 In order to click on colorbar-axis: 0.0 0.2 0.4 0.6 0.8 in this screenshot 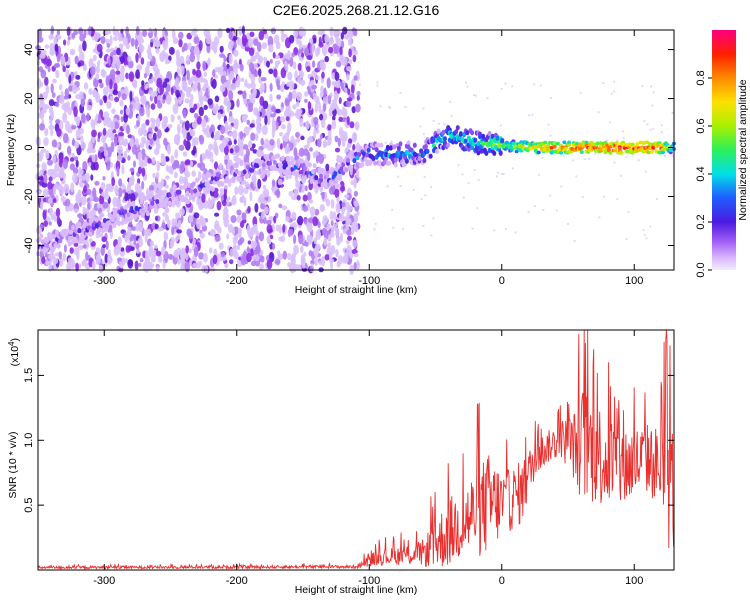, I will do `click(703, 174)`.